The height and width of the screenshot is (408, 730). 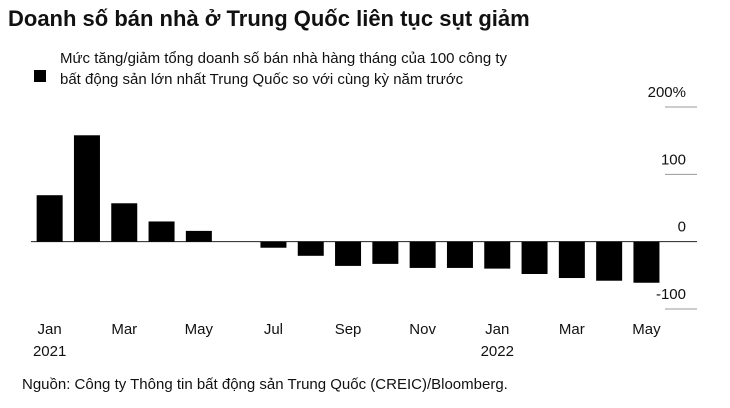 I want to click on y-tick-label: 100, so click(x=673, y=159).